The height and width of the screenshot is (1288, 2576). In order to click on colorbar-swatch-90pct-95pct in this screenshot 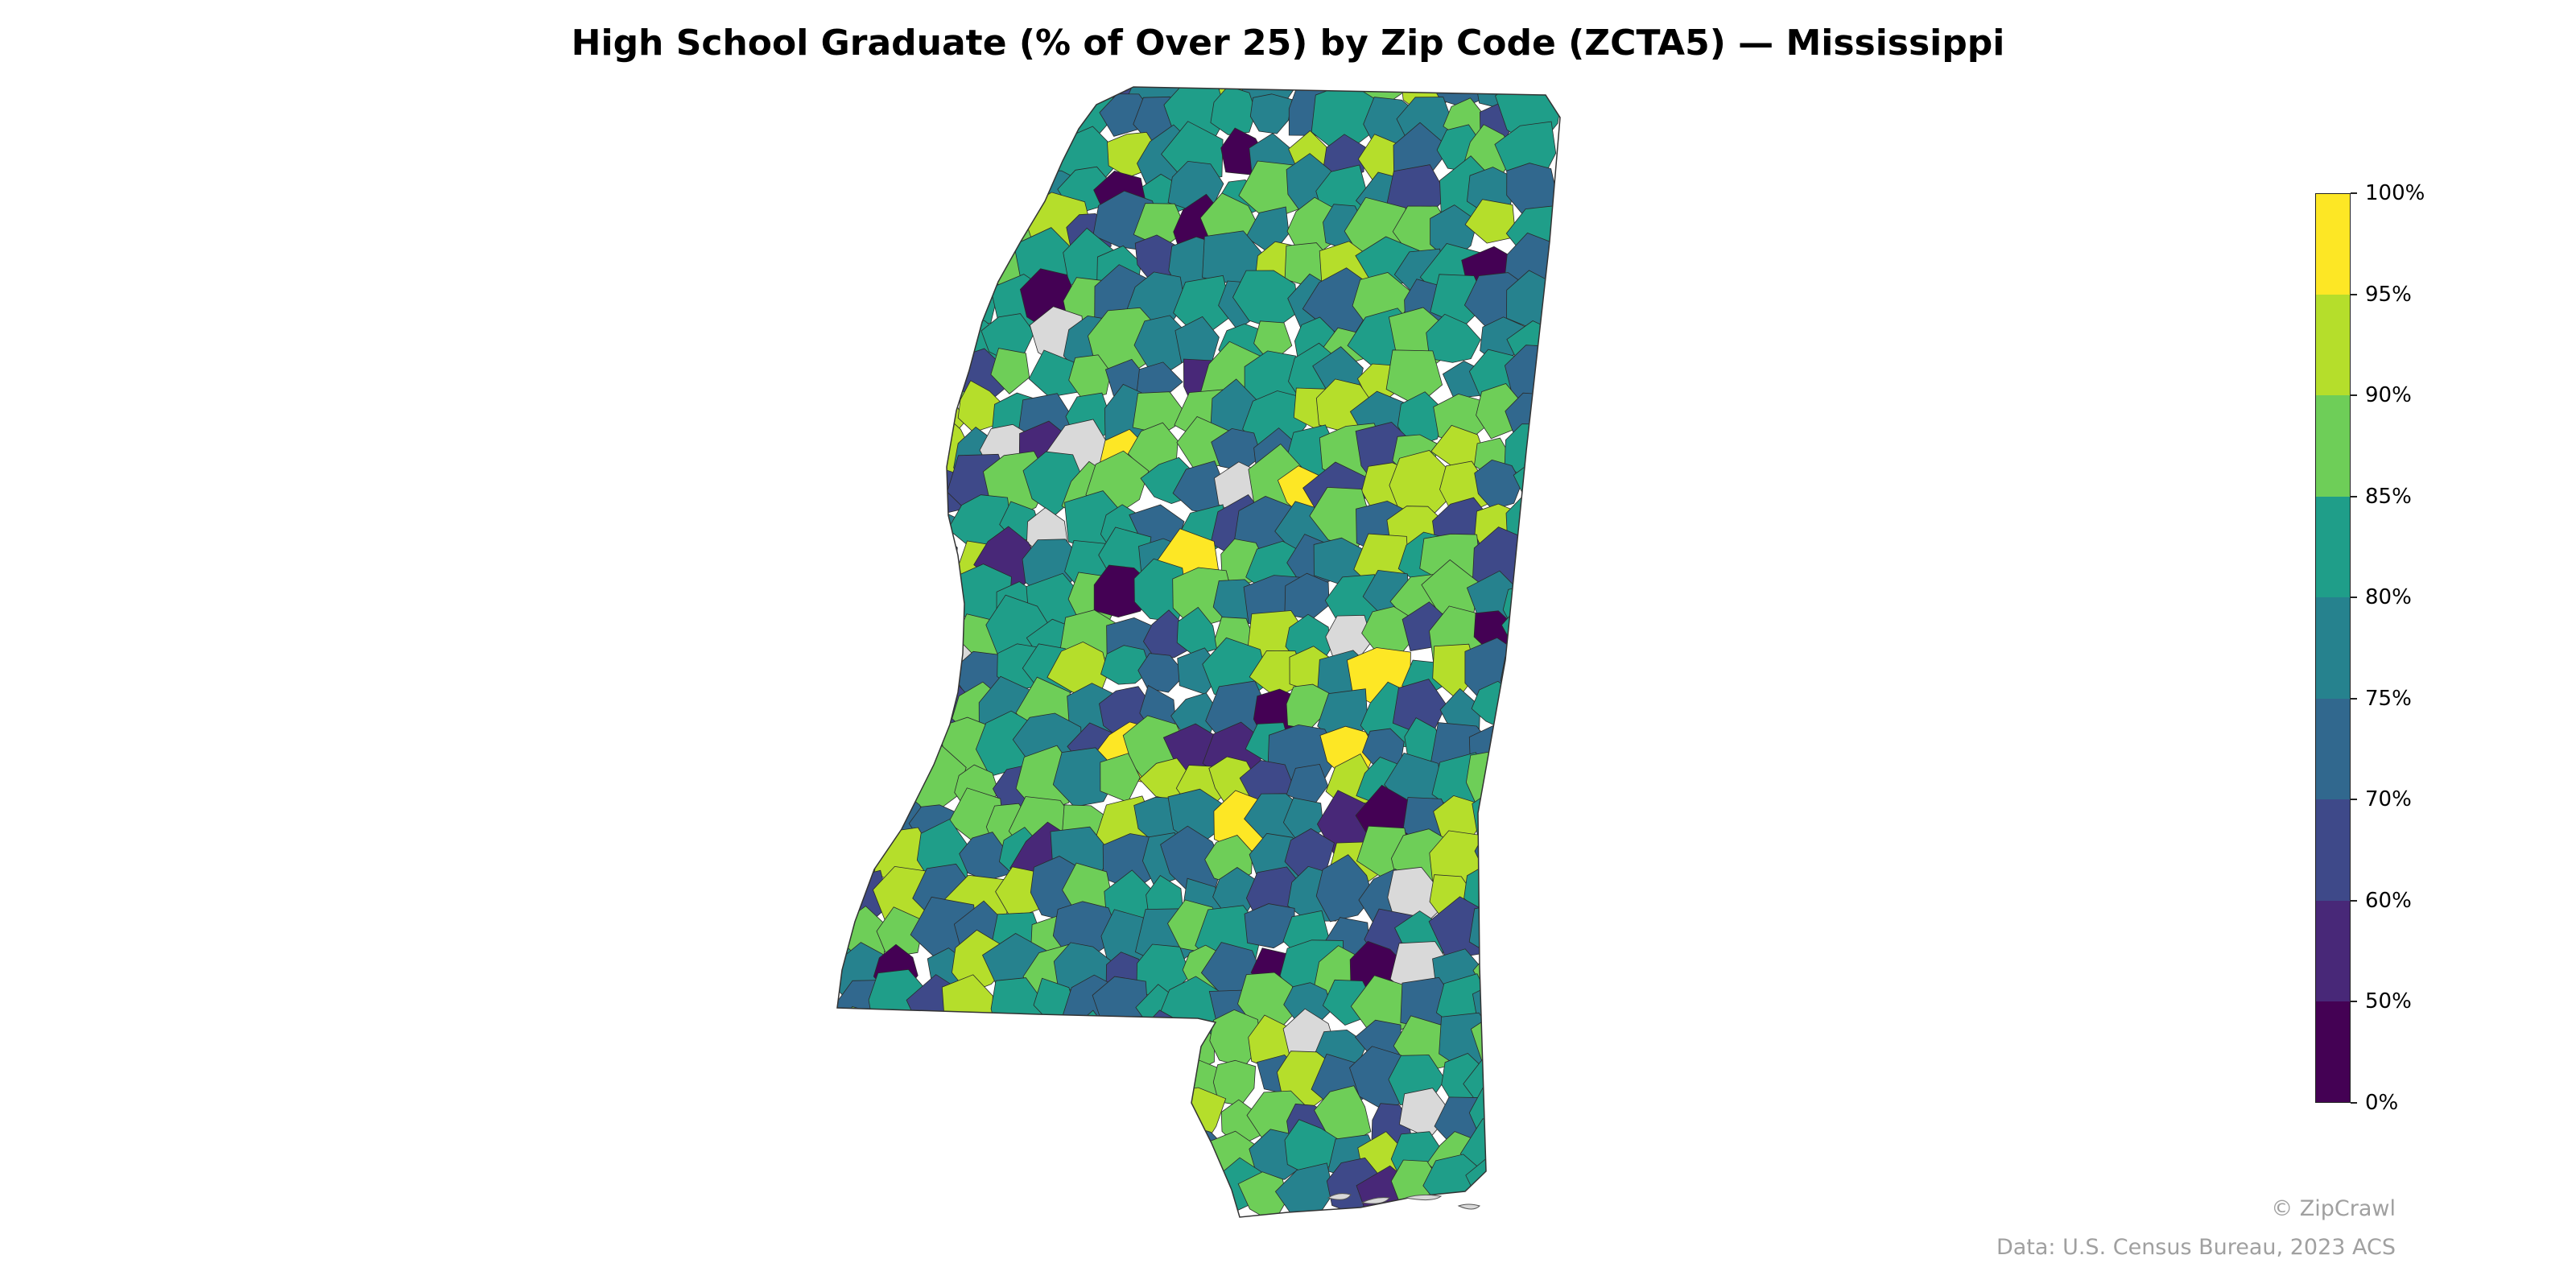, I will do `click(2333, 345)`.